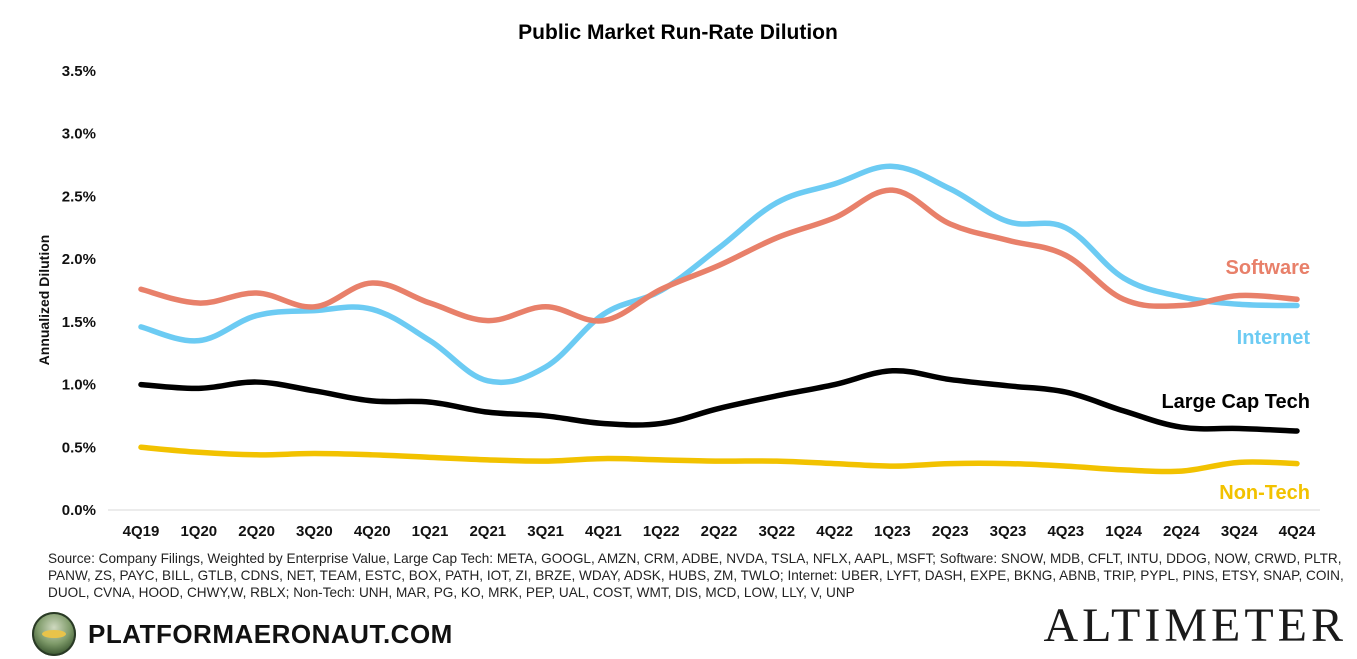 The height and width of the screenshot is (659, 1357). Describe the element at coordinates (141, 531) in the screenshot. I see `x-tick-label: 4Q19` at that location.